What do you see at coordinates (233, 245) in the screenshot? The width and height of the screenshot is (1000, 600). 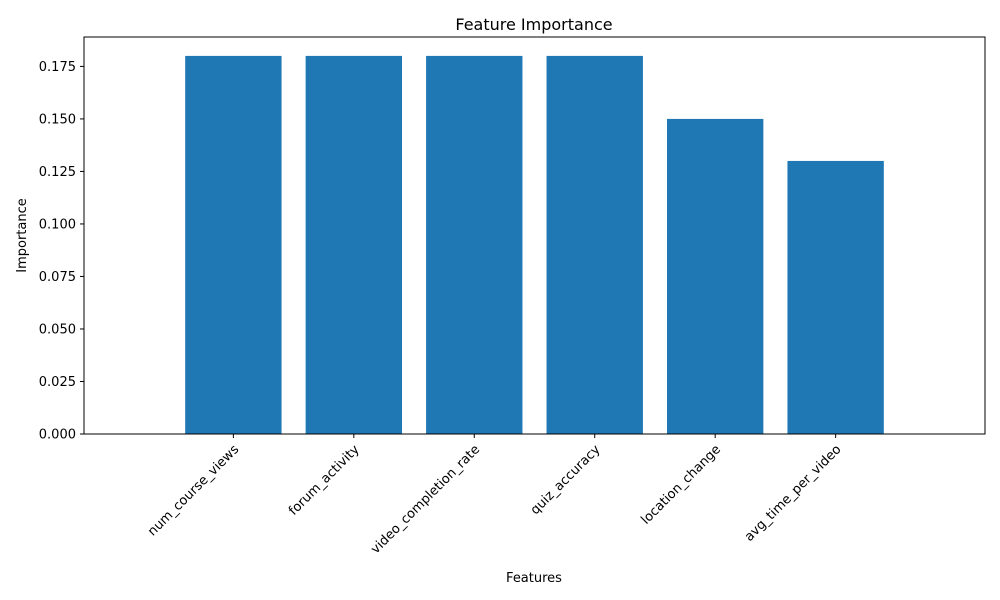 I see `bar-num-course-views` at bounding box center [233, 245].